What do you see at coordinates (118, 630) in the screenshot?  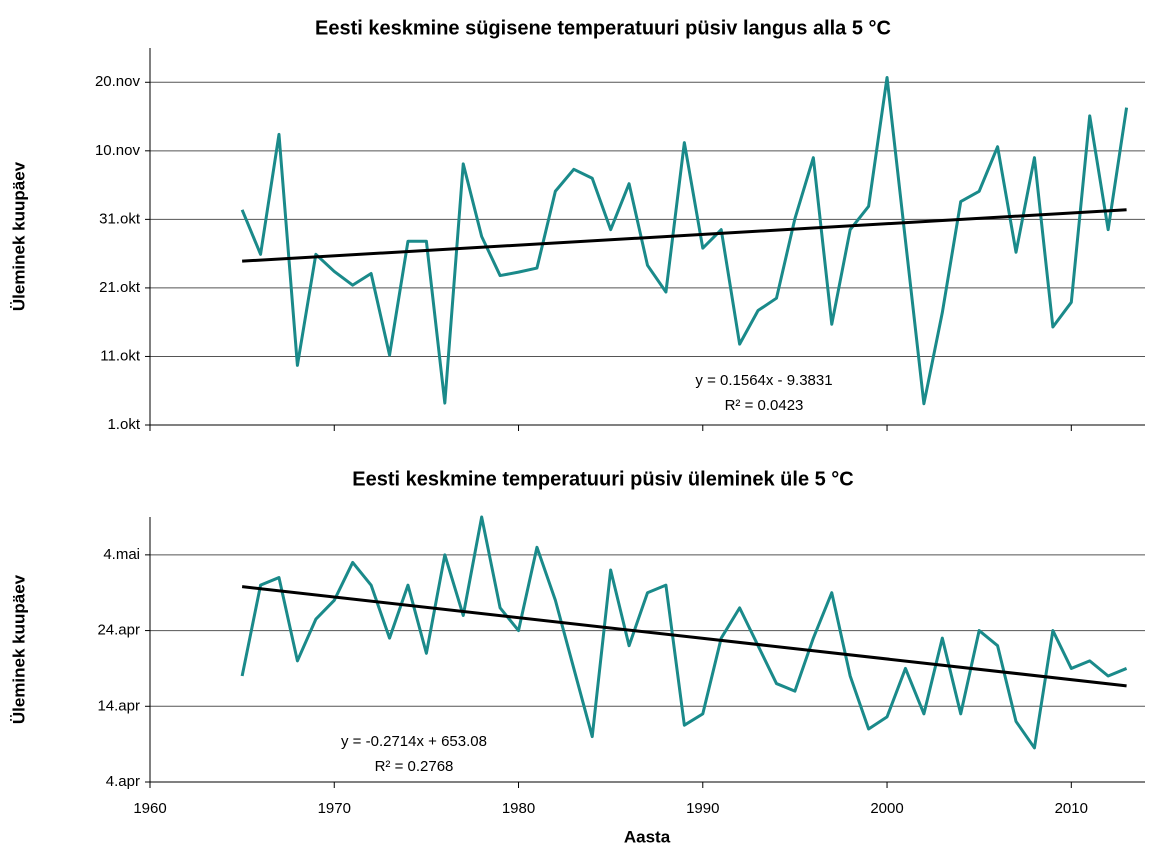 I see `y-tick-label: 24.apr` at bounding box center [118, 630].